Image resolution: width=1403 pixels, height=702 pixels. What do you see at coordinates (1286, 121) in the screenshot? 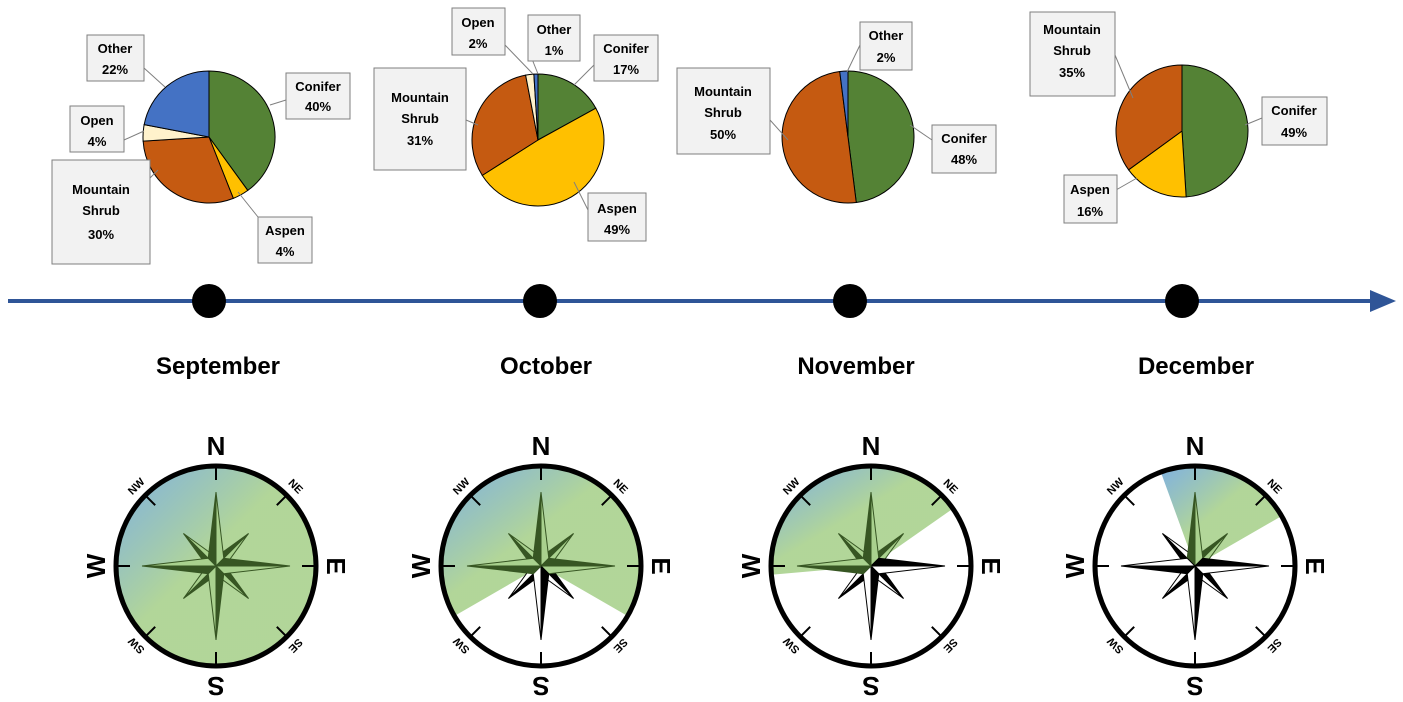
I see `callout-conifer-dec: Conifer 49%` at bounding box center [1286, 121].